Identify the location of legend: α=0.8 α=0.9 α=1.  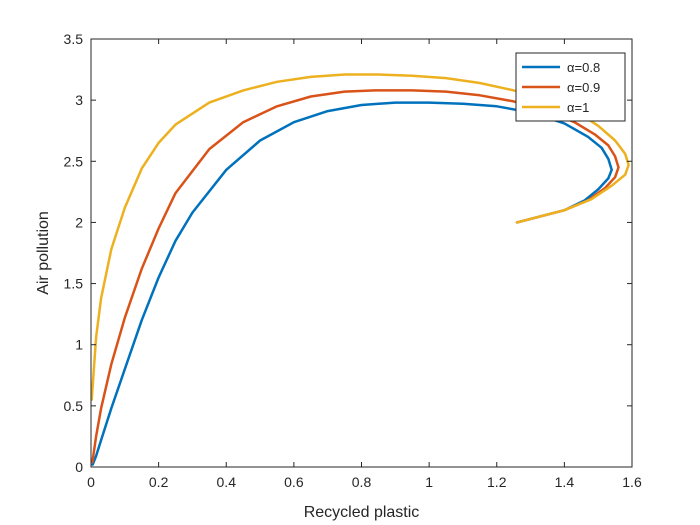
(570, 87).